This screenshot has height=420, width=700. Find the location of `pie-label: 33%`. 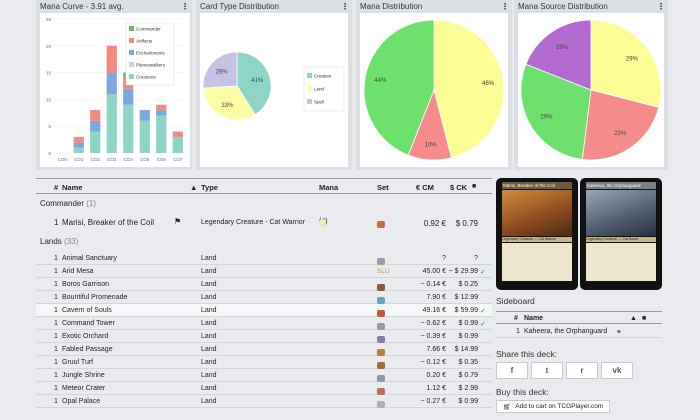

pie-label: 33% is located at coordinates (227, 106).